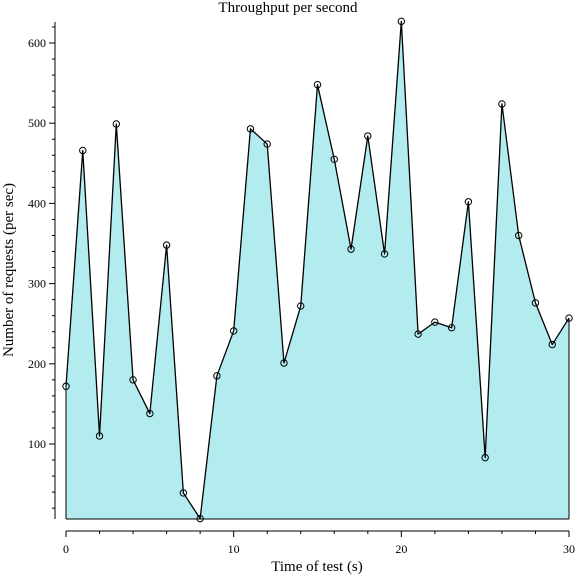 This screenshot has height=576, width=576. I want to click on x-axis-label: Time of test (s), so click(317, 567).